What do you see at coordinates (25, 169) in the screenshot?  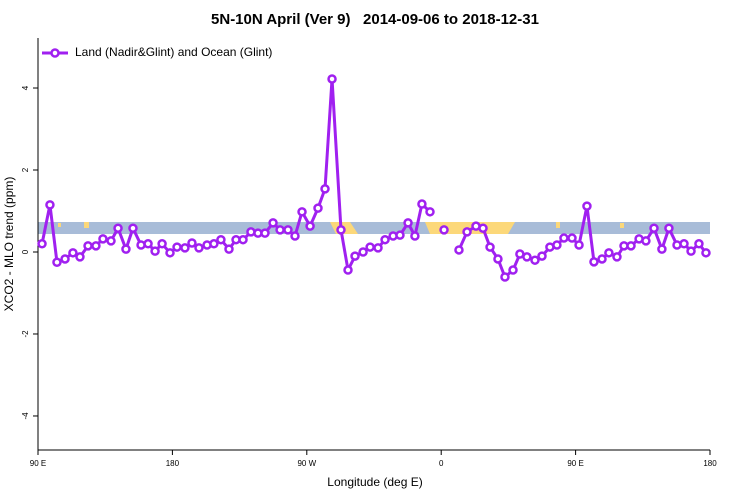 I see `y-tick-label: 2` at bounding box center [25, 169].